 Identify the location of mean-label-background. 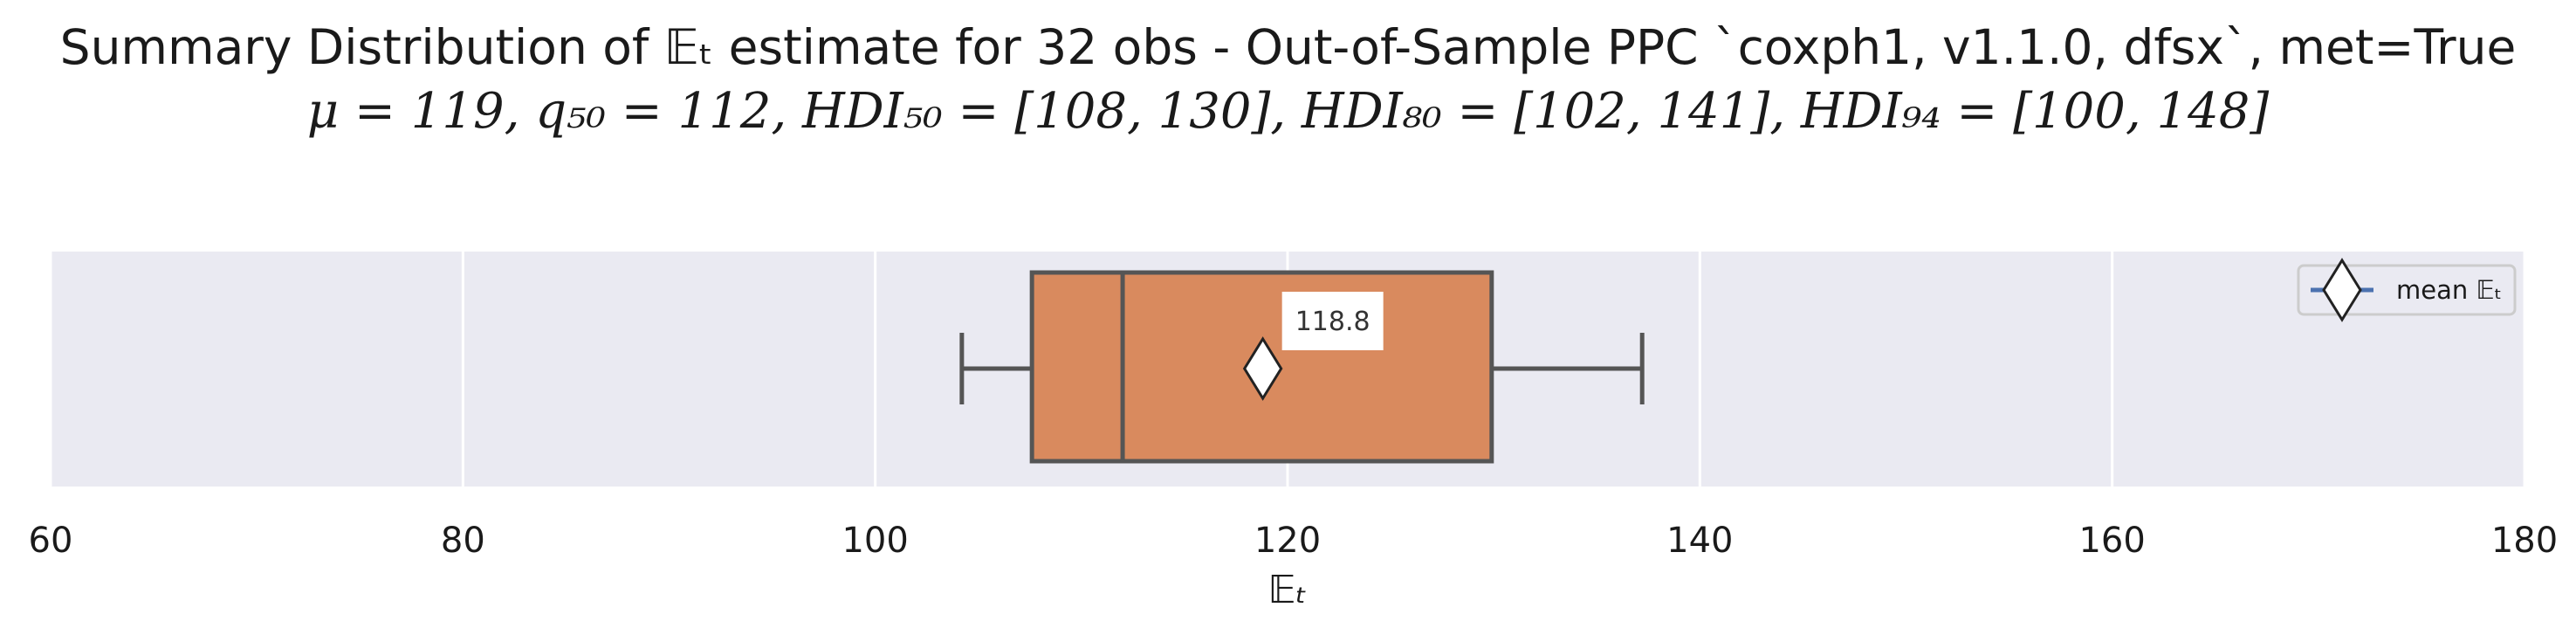
(1333, 321).